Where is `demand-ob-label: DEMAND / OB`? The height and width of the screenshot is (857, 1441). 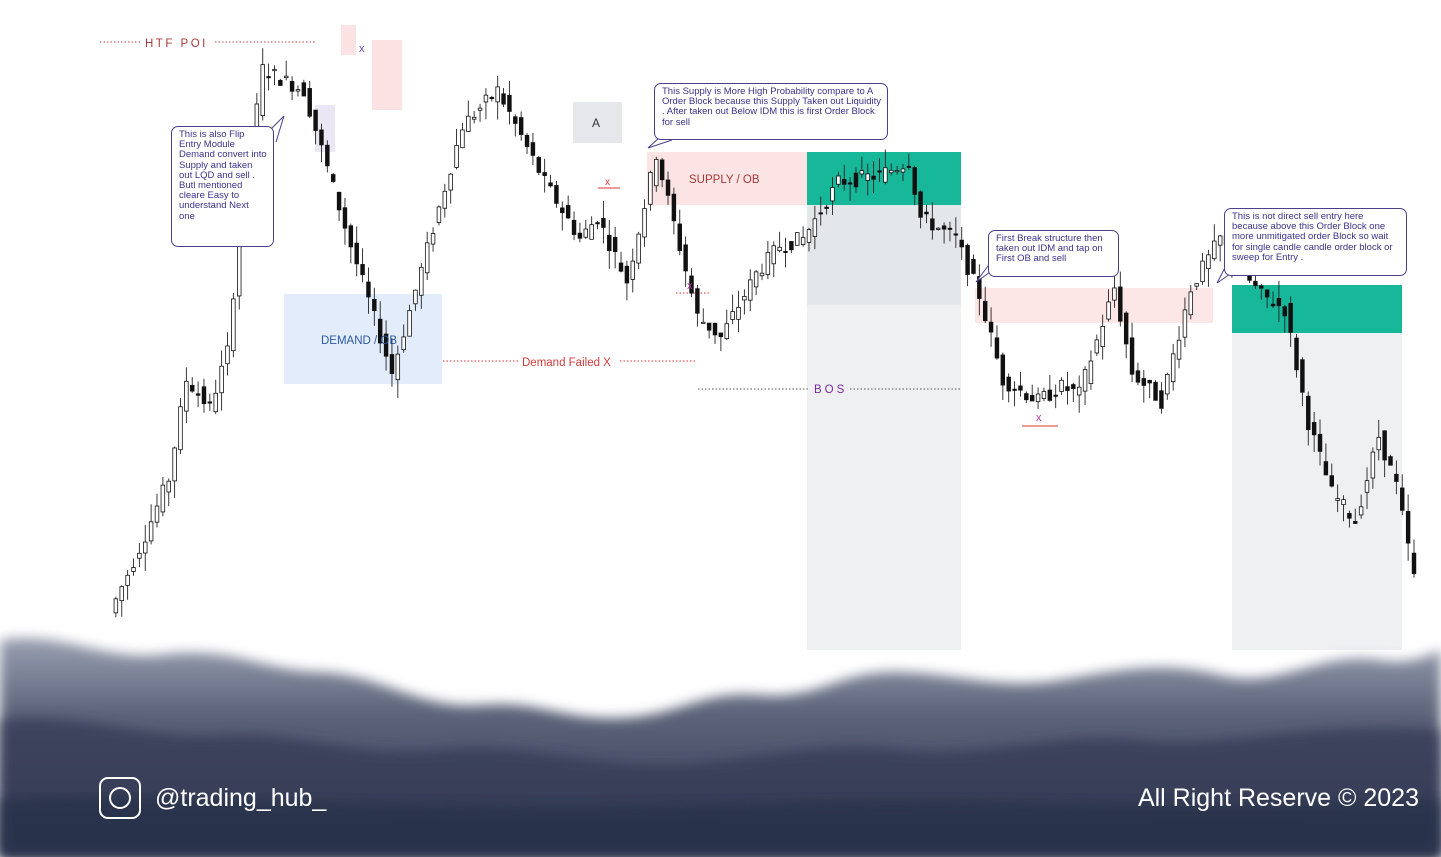 demand-ob-label: DEMAND / OB is located at coordinates (359, 341).